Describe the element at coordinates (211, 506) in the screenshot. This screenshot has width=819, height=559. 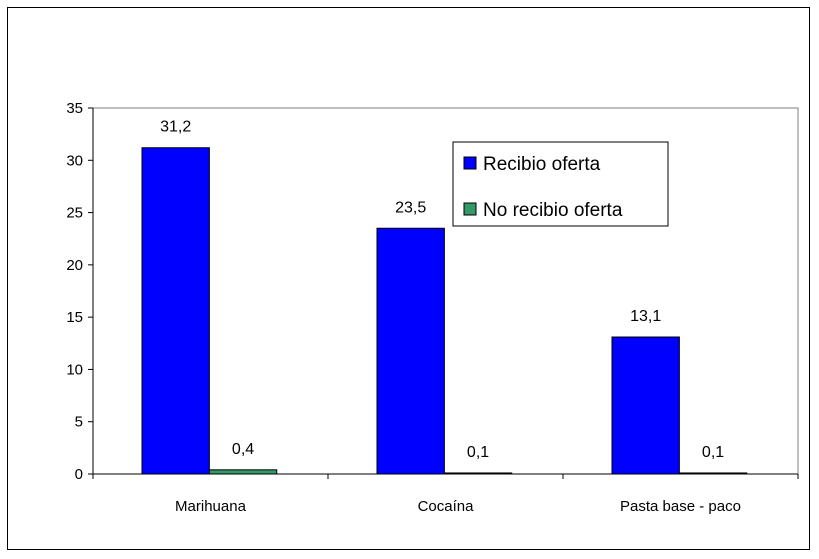
I see `x-tick-label: Marihuana` at that location.